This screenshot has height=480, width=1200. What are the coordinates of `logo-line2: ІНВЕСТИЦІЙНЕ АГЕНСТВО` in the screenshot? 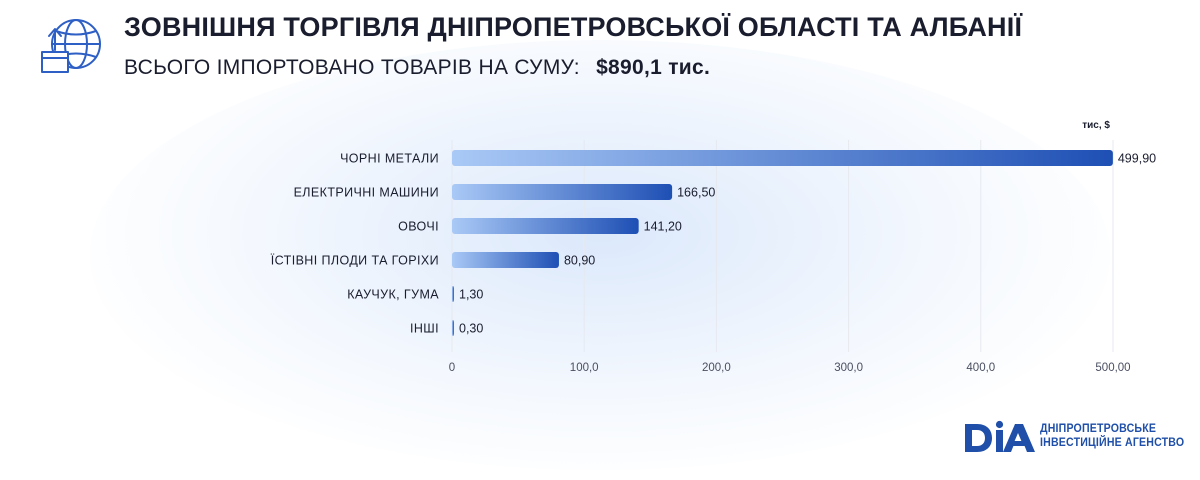 It's located at (1112, 443).